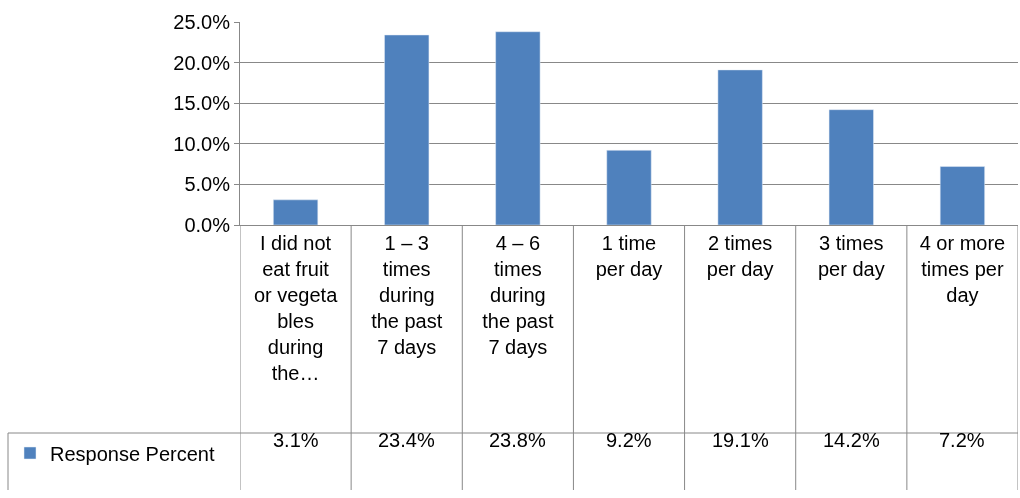 This screenshot has width=1020, height=498. Describe the element at coordinates (407, 295) in the screenshot. I see `x-tick-label: 1 – 3 times during the past 7 days` at that location.